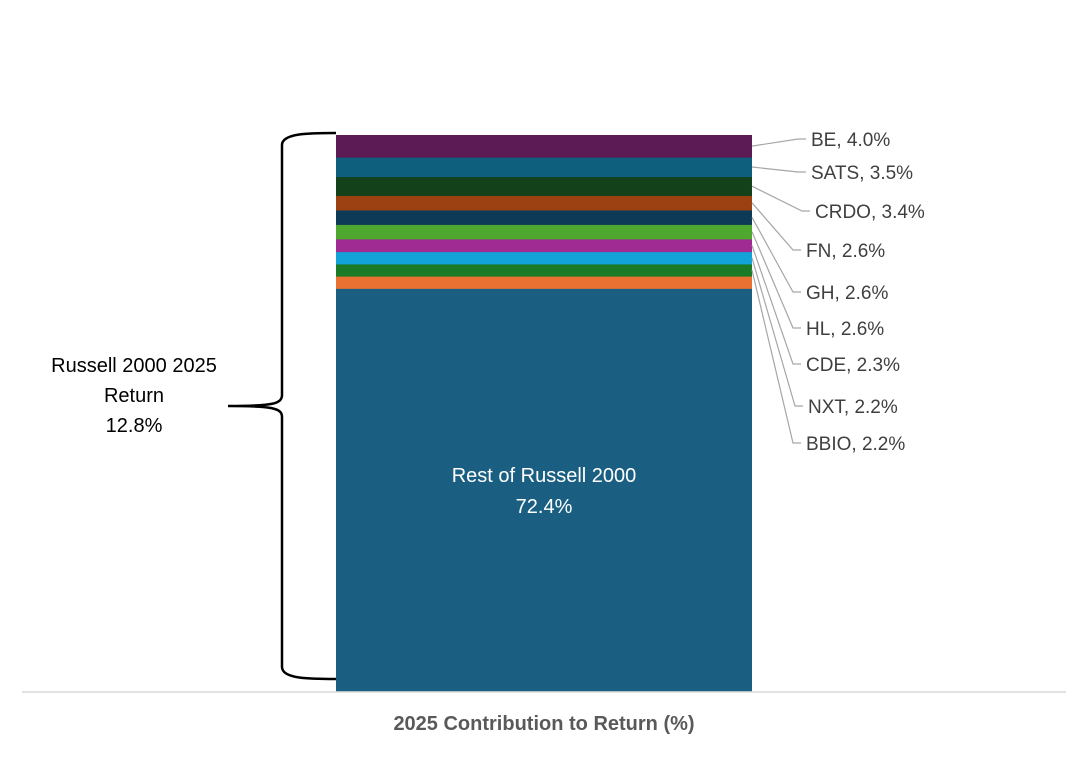 The width and height of the screenshot is (1088, 757). I want to click on leader-line-nxt, so click(777, 332).